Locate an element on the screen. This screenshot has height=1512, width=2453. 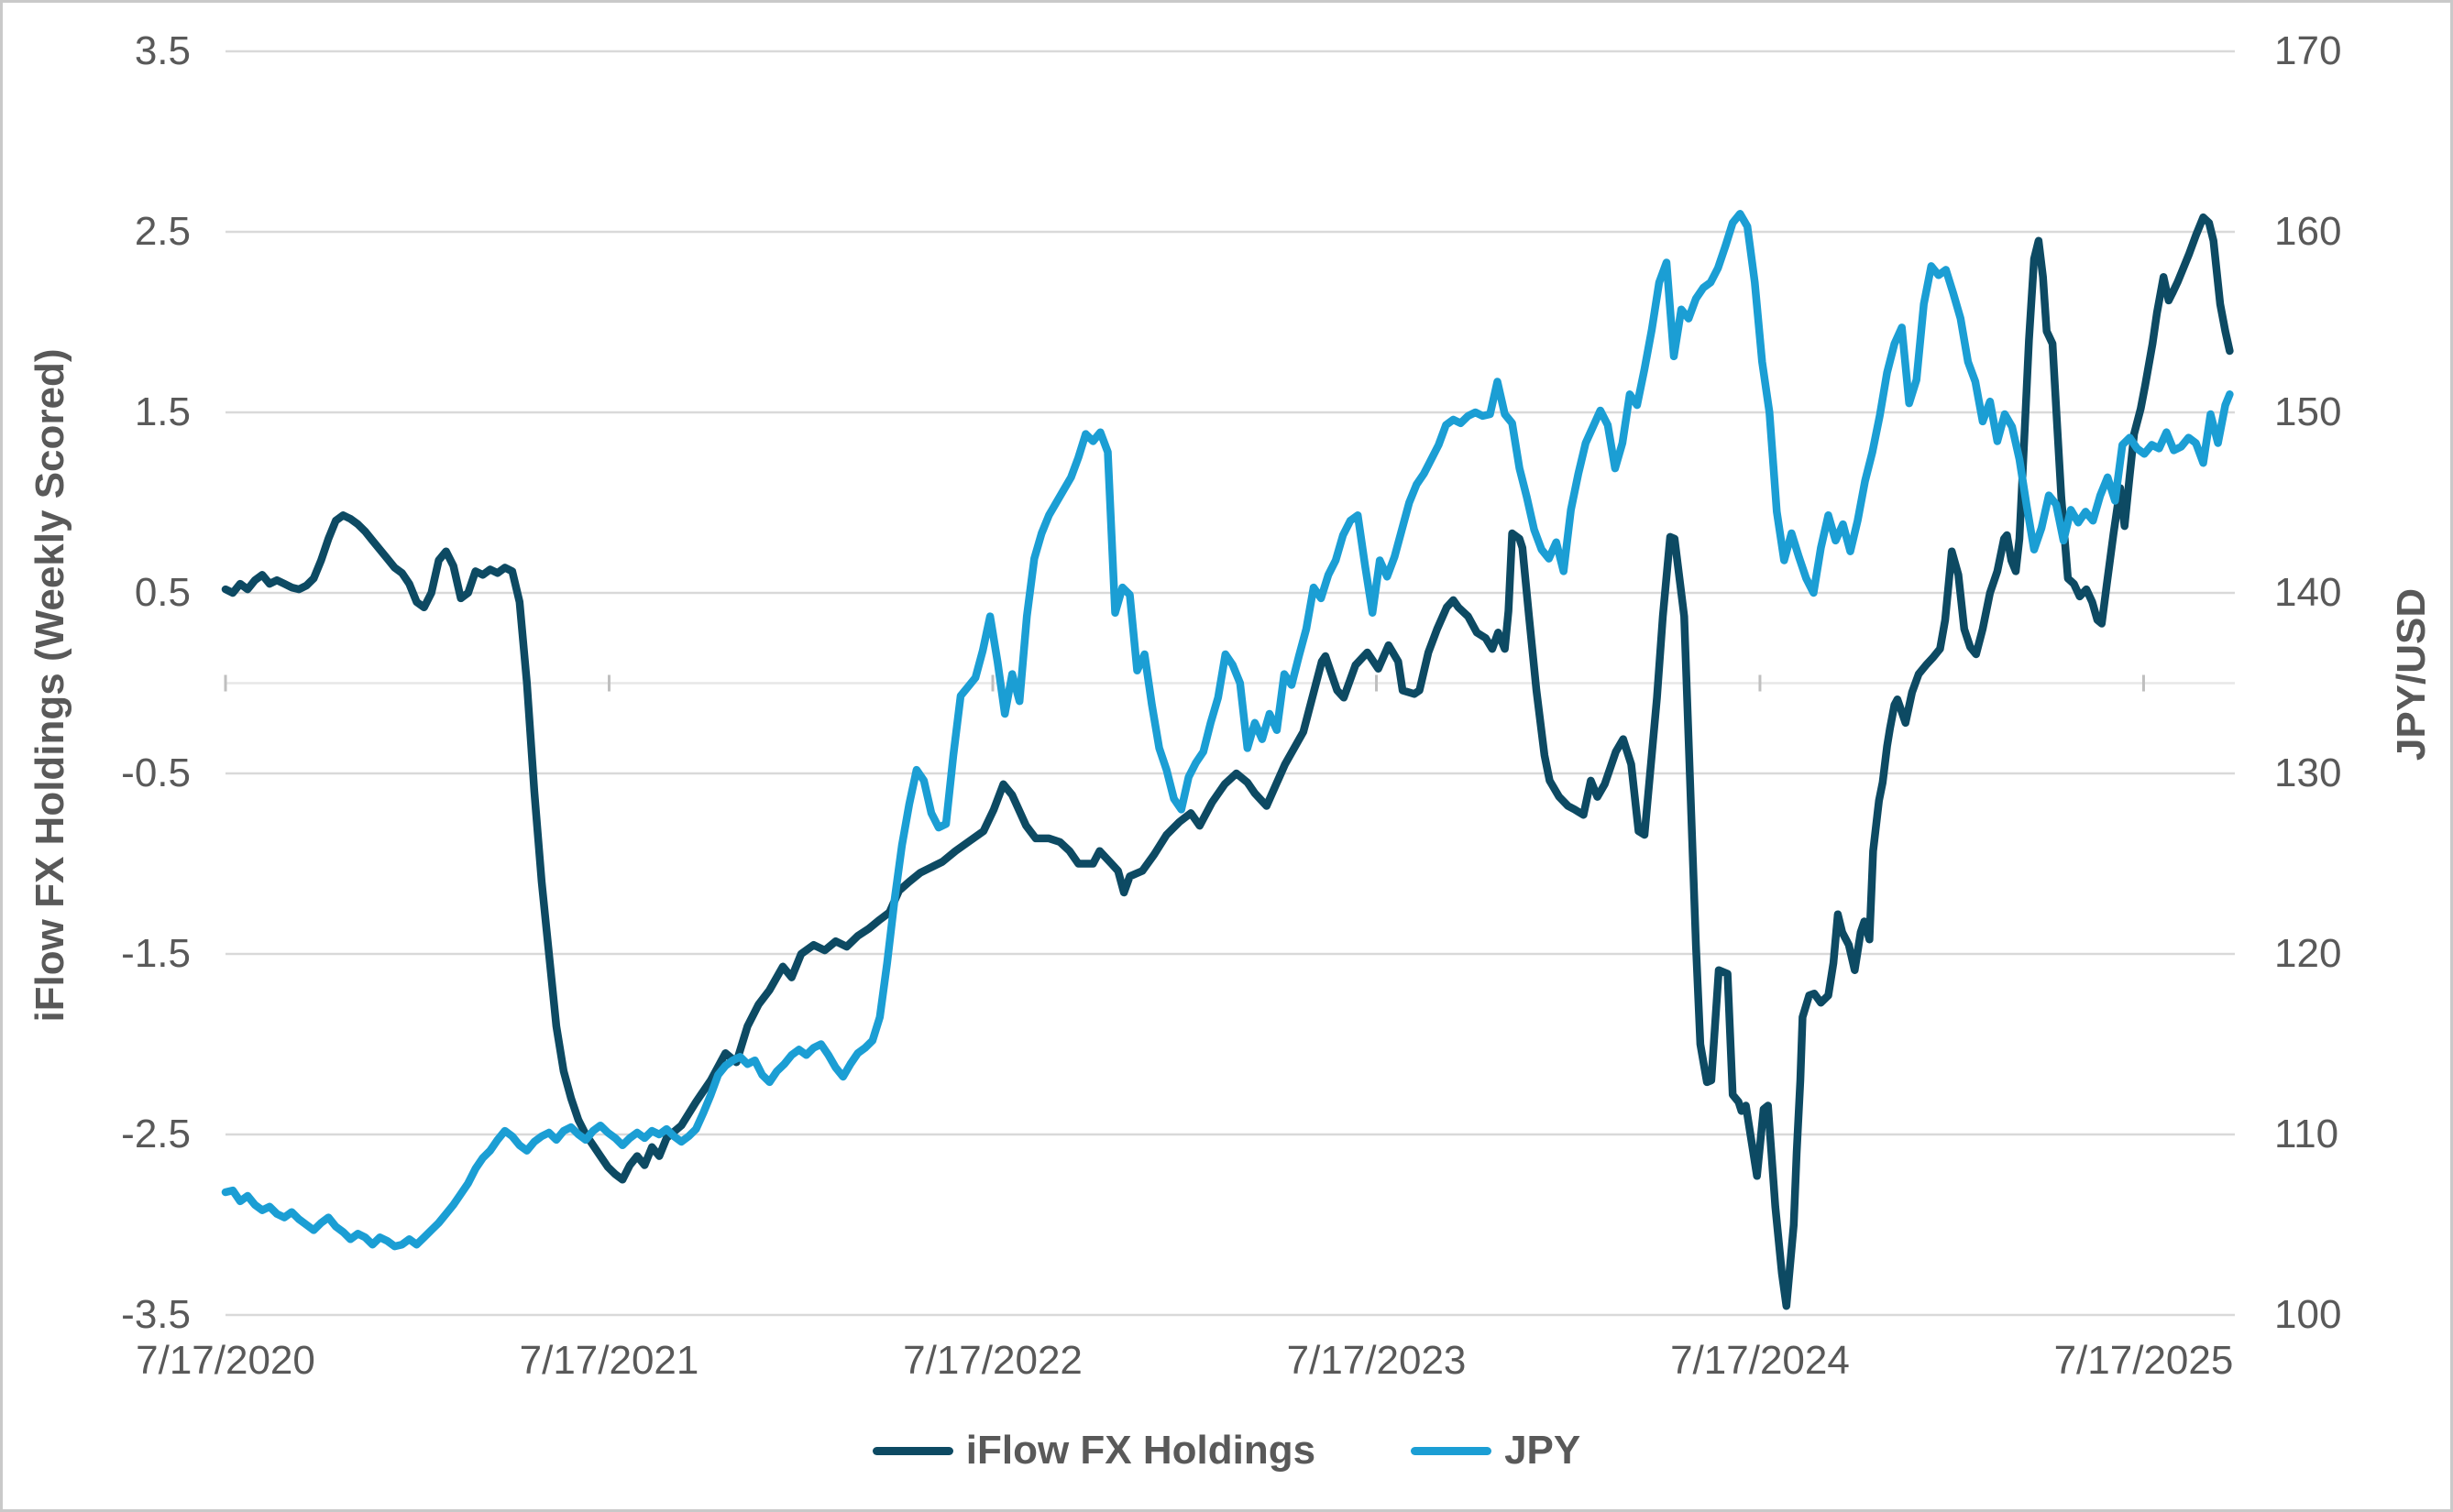
left-axis-tick: -3.5 is located at coordinates (156, 1314).